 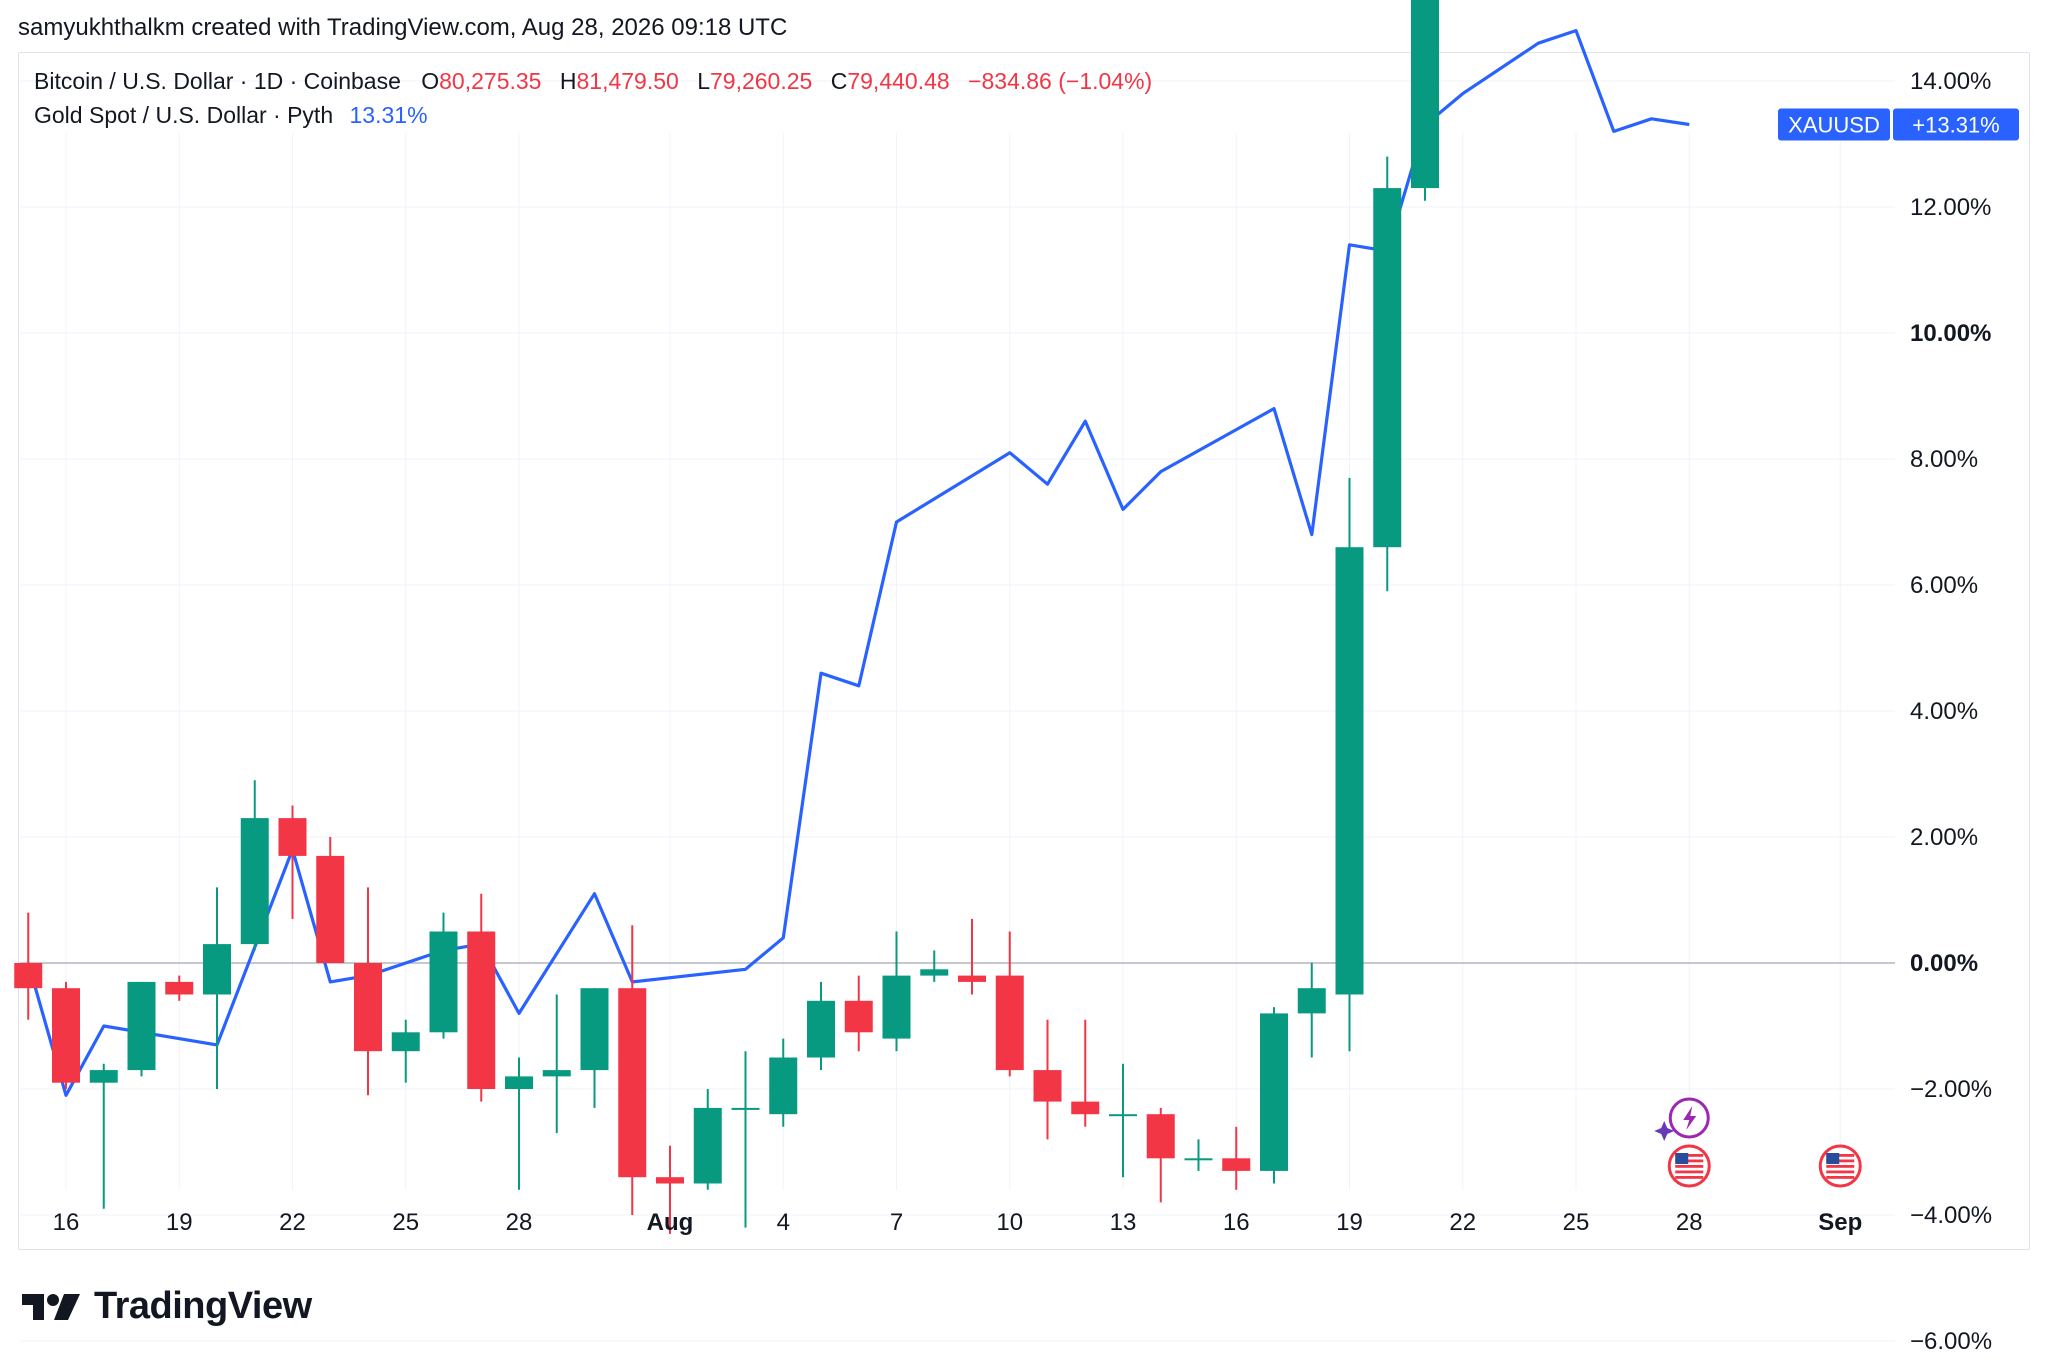 What do you see at coordinates (1689, 1222) in the screenshot?
I see `x-tick-label: 28` at bounding box center [1689, 1222].